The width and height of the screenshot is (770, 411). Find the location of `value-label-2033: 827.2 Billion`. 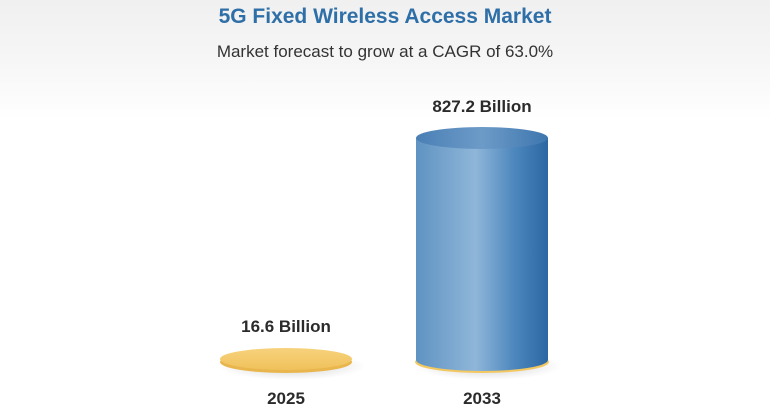

value-label-2033: 827.2 Billion is located at coordinates (481, 106).